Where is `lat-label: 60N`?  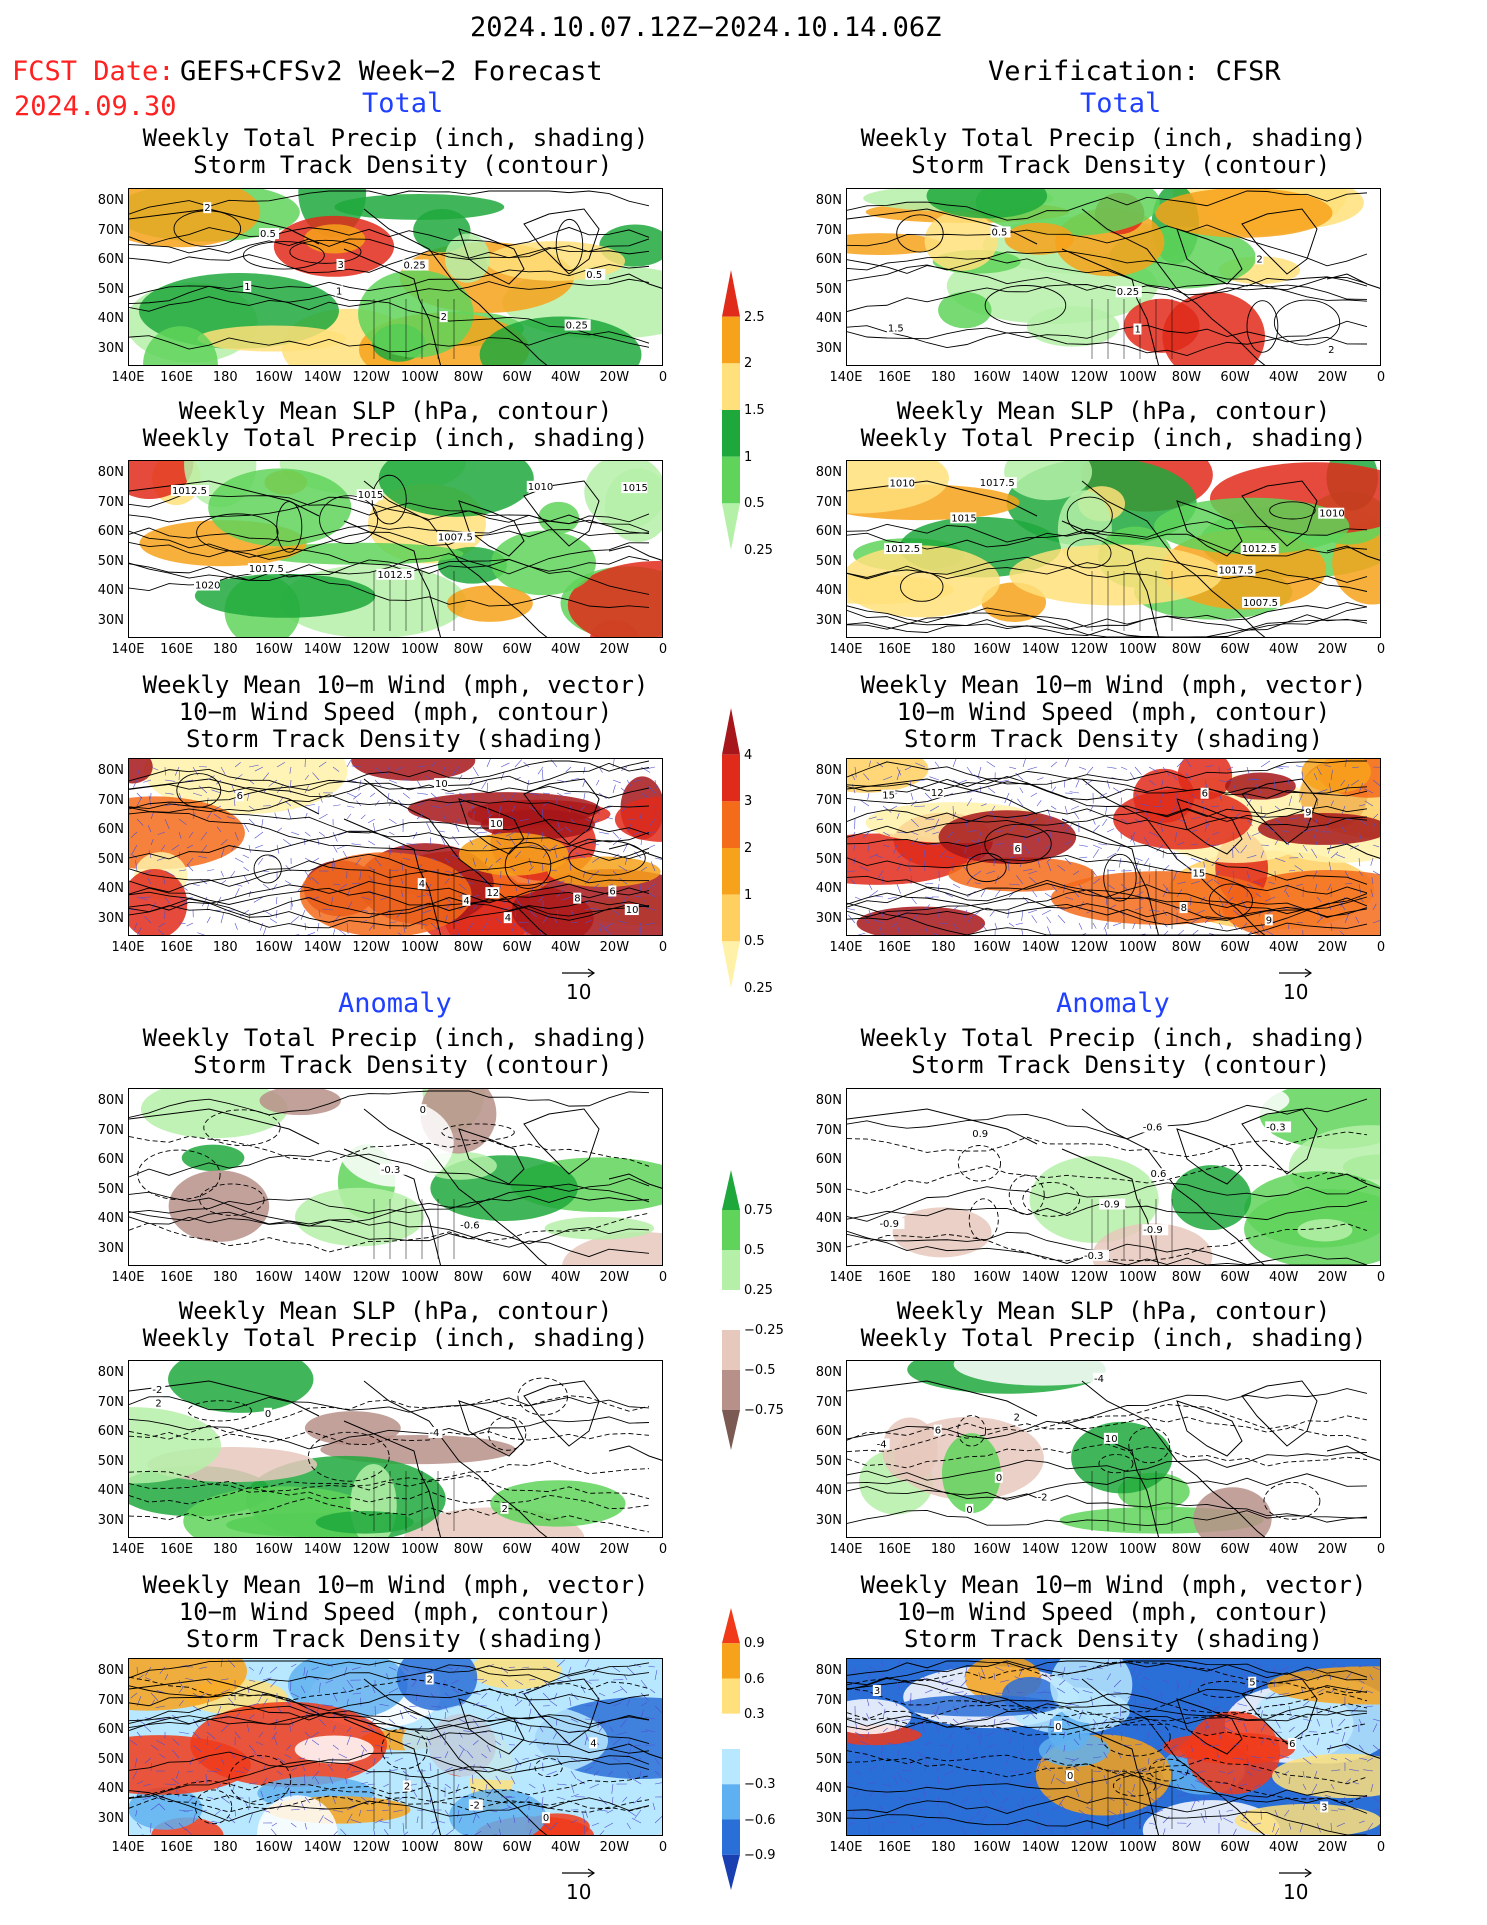
lat-label: 60N is located at coordinates (110, 1431).